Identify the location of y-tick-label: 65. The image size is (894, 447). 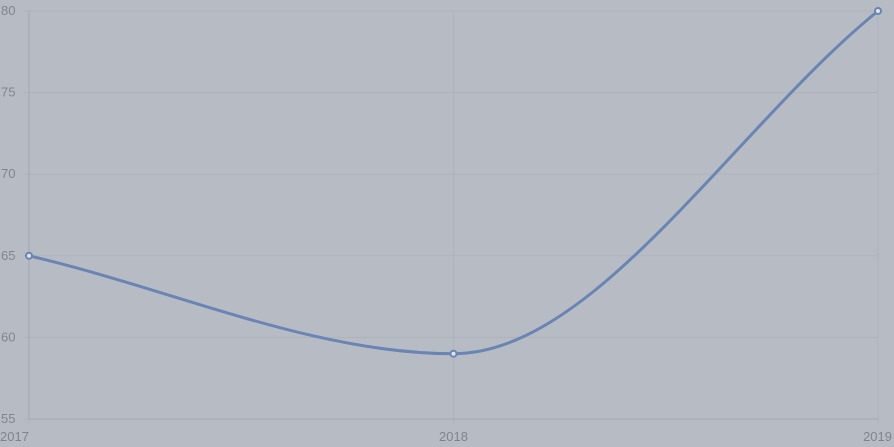
(8, 255).